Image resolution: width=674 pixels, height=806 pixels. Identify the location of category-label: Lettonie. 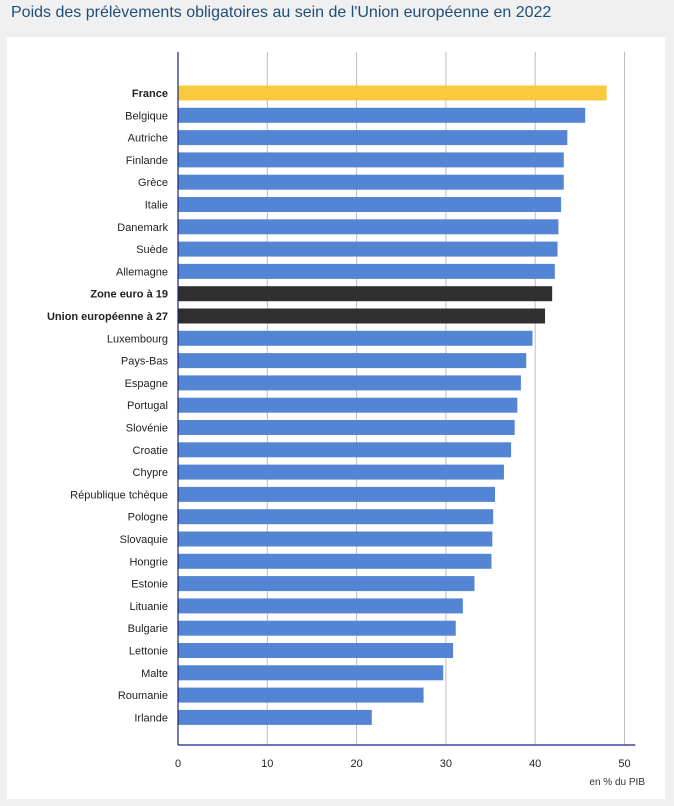
(148, 652).